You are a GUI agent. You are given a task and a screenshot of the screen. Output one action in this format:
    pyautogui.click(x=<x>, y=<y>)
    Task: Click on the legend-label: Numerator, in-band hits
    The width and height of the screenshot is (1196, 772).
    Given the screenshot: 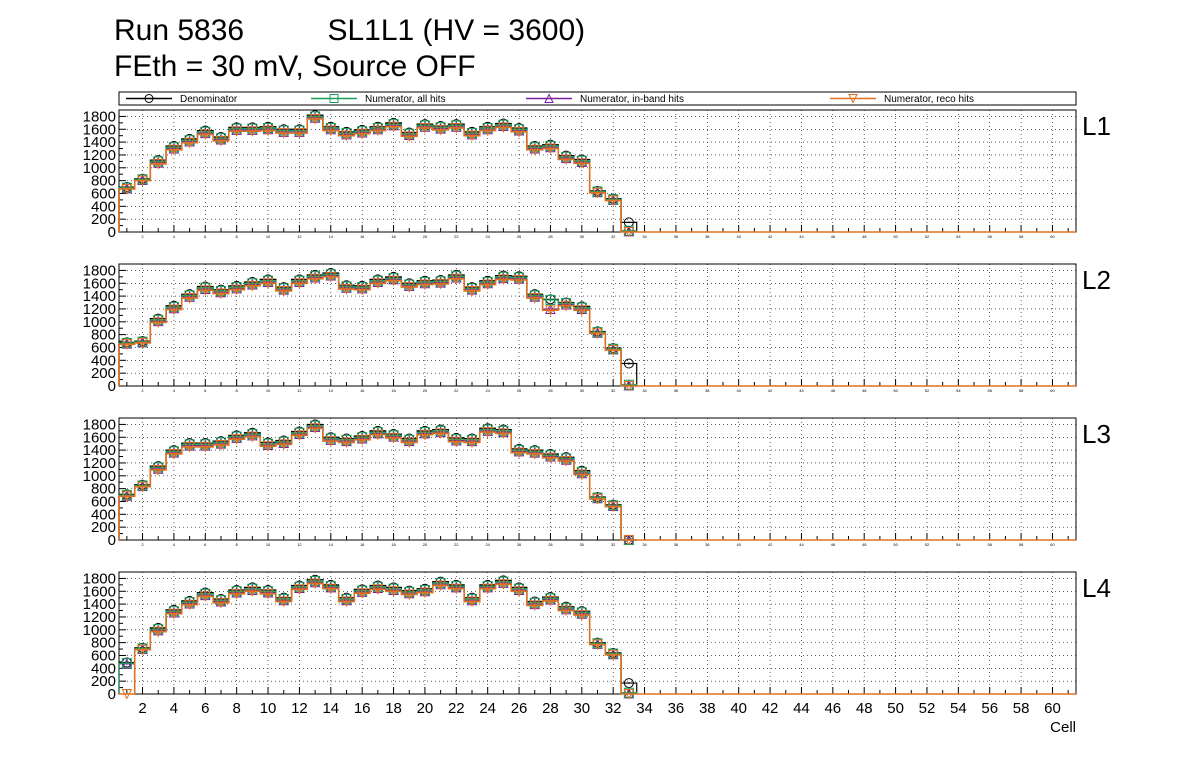 What is the action you would take?
    pyautogui.click(x=632, y=99)
    